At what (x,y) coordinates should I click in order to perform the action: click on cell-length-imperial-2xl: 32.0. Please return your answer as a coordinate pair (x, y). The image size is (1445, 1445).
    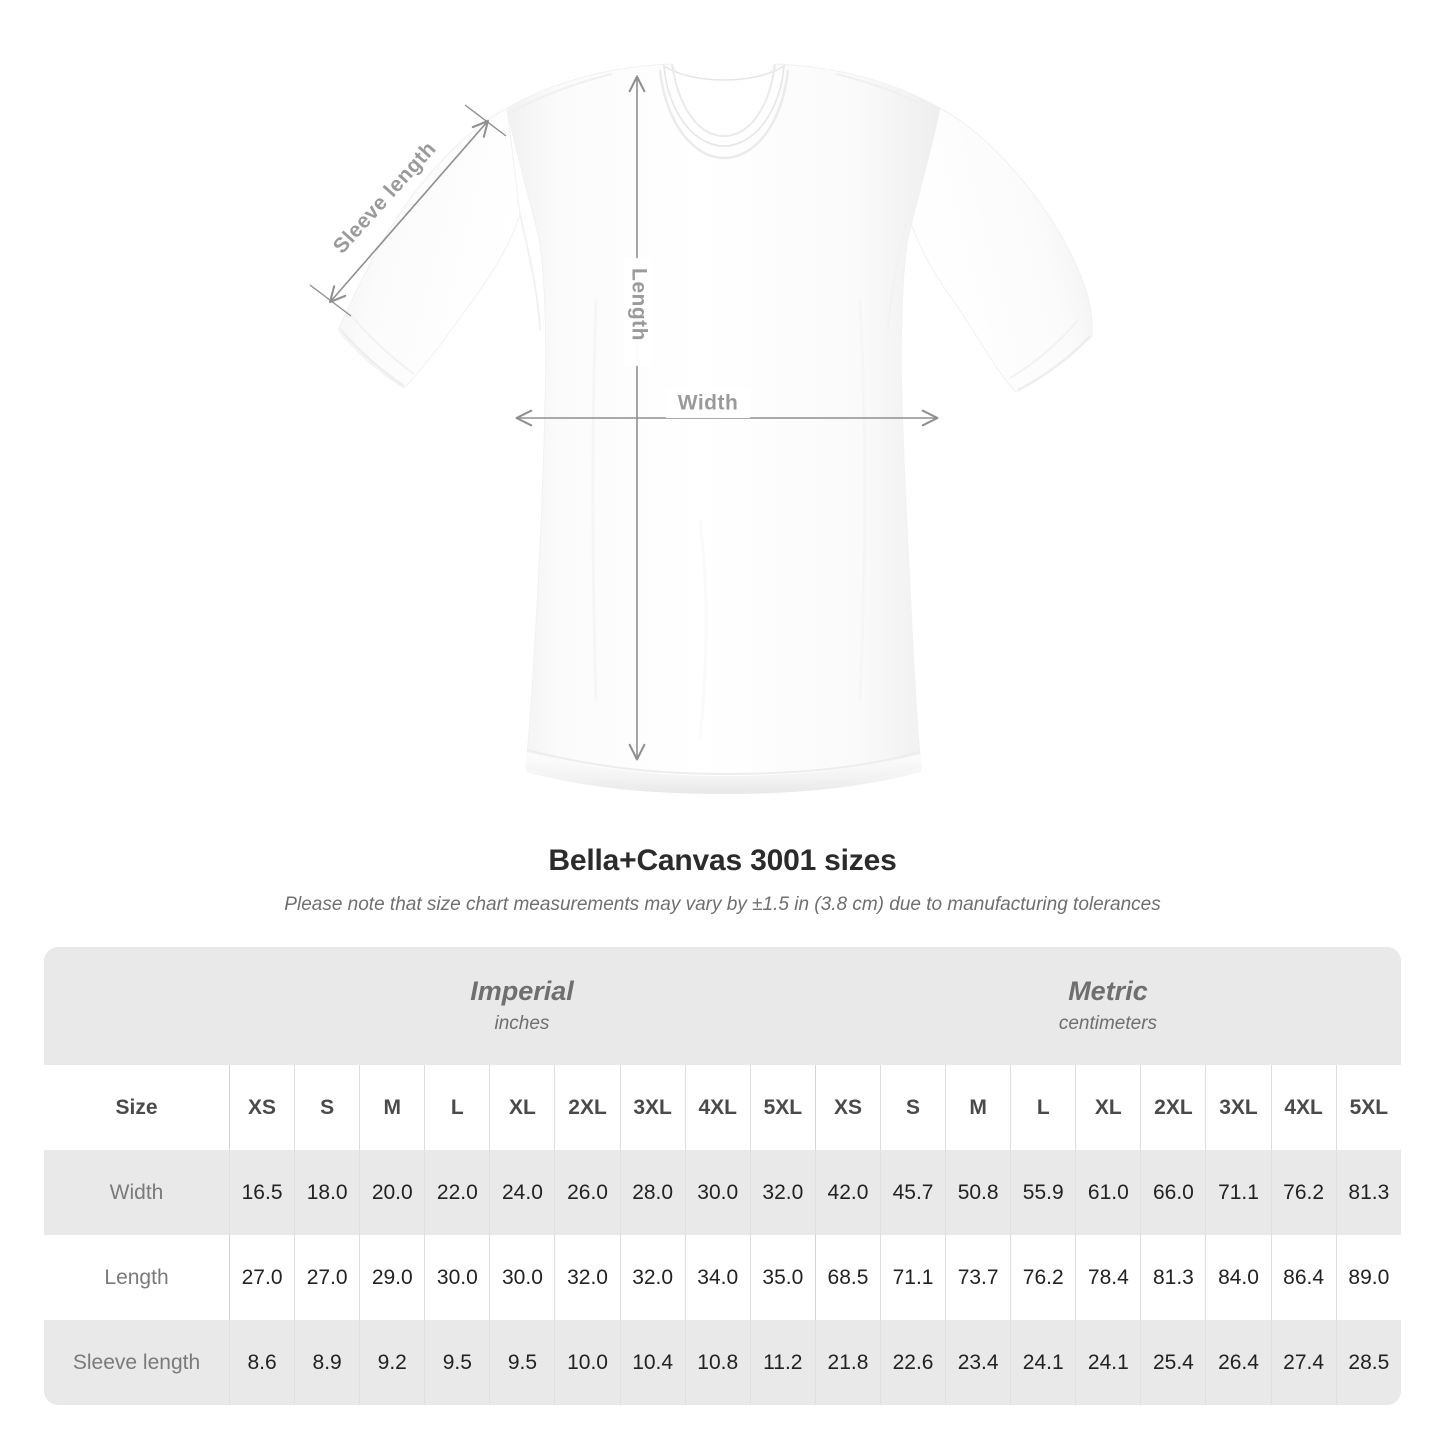
    Looking at the image, I should click on (587, 1277).